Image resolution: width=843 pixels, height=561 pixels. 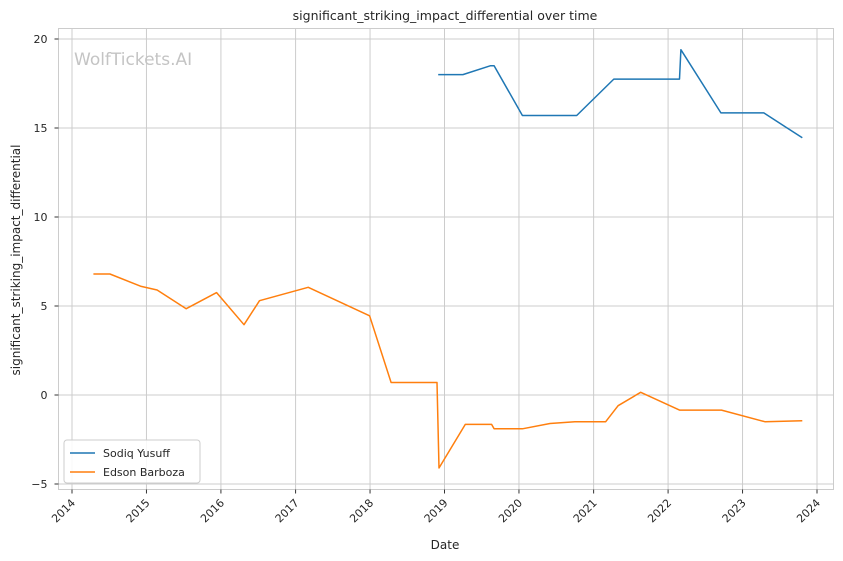 I want to click on x-axis-label: Date, so click(x=445, y=545).